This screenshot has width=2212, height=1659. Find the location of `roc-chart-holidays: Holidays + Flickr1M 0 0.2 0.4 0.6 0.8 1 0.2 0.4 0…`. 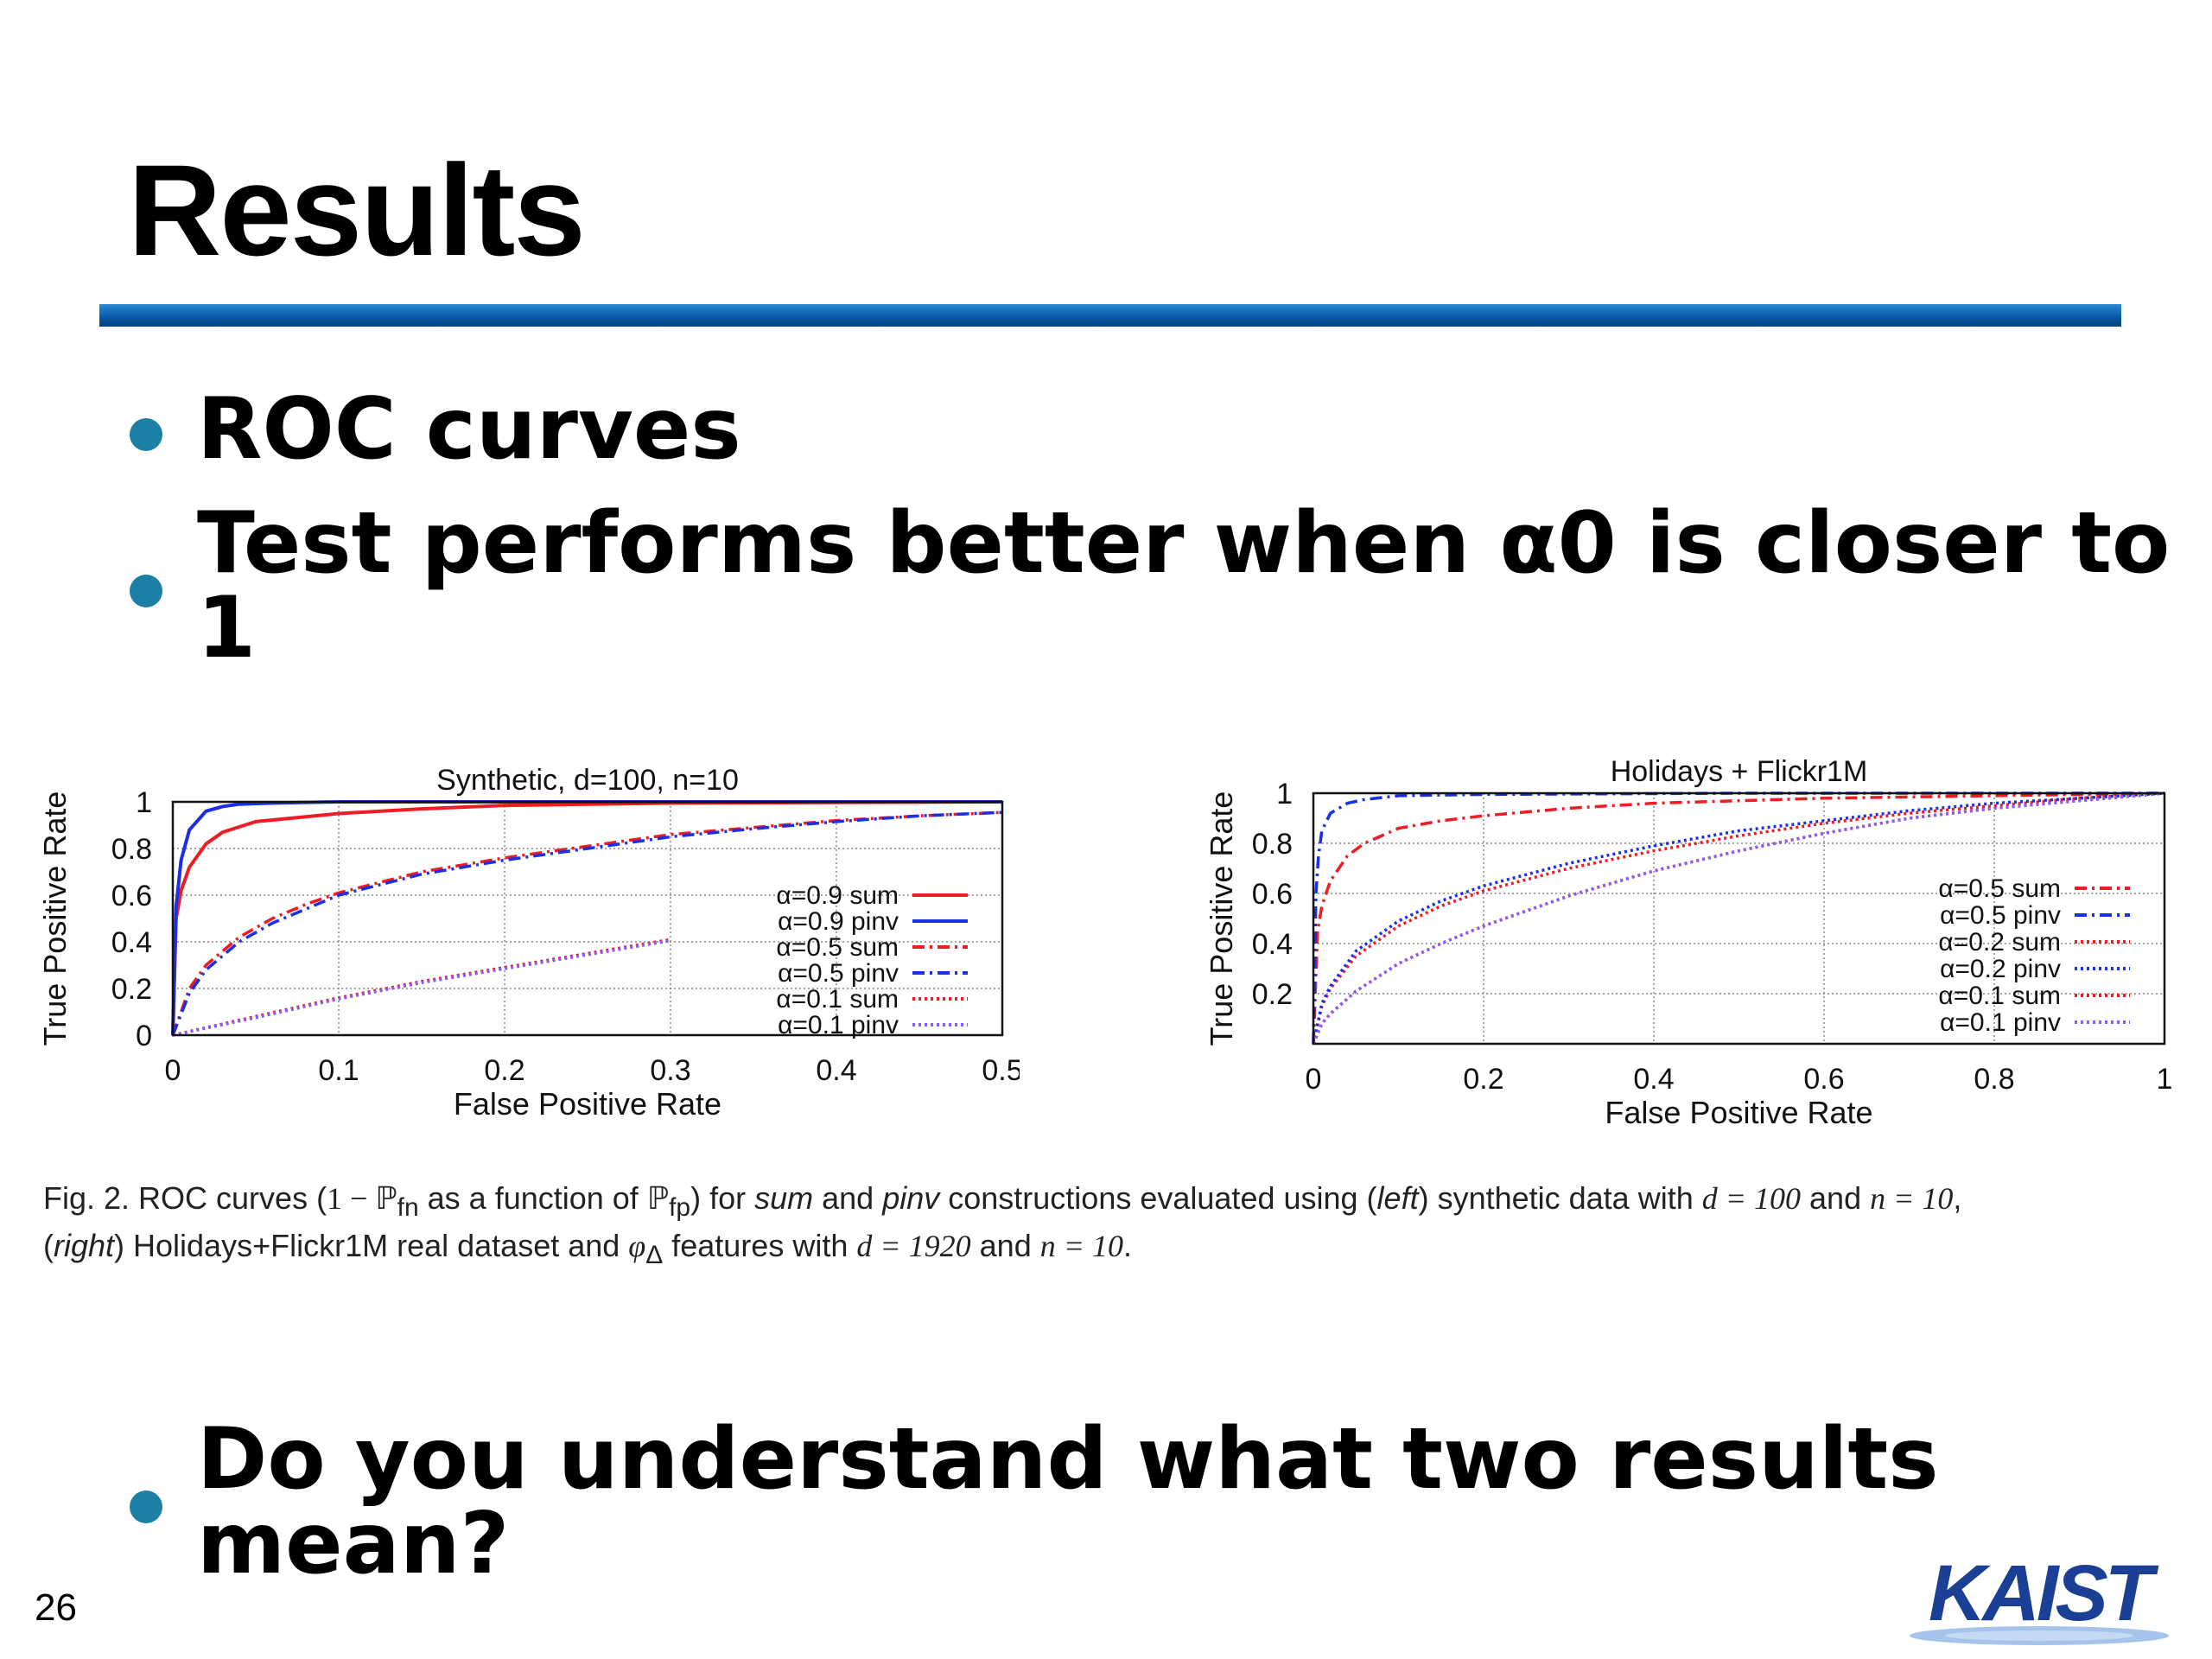

roc-chart-holidays: Holidays + Flickr1M 0 0.2 0.4 0.6 0.8 1 0.2 0.4 0… is located at coordinates (1688, 942).